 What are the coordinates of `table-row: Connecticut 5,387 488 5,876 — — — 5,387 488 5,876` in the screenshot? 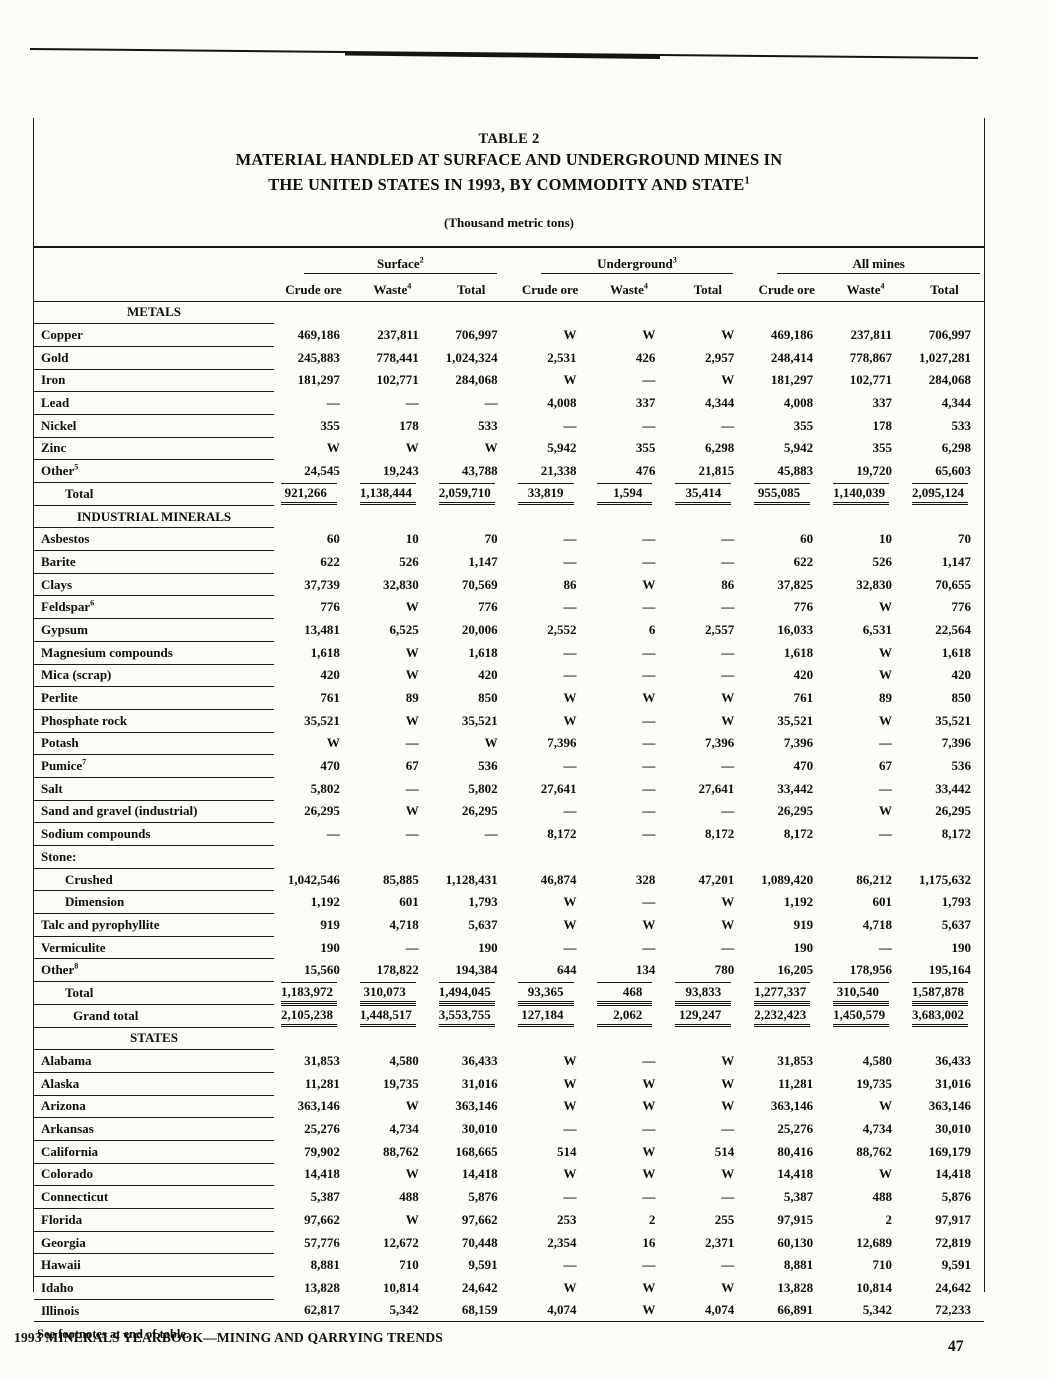 It's located at (509, 1197).